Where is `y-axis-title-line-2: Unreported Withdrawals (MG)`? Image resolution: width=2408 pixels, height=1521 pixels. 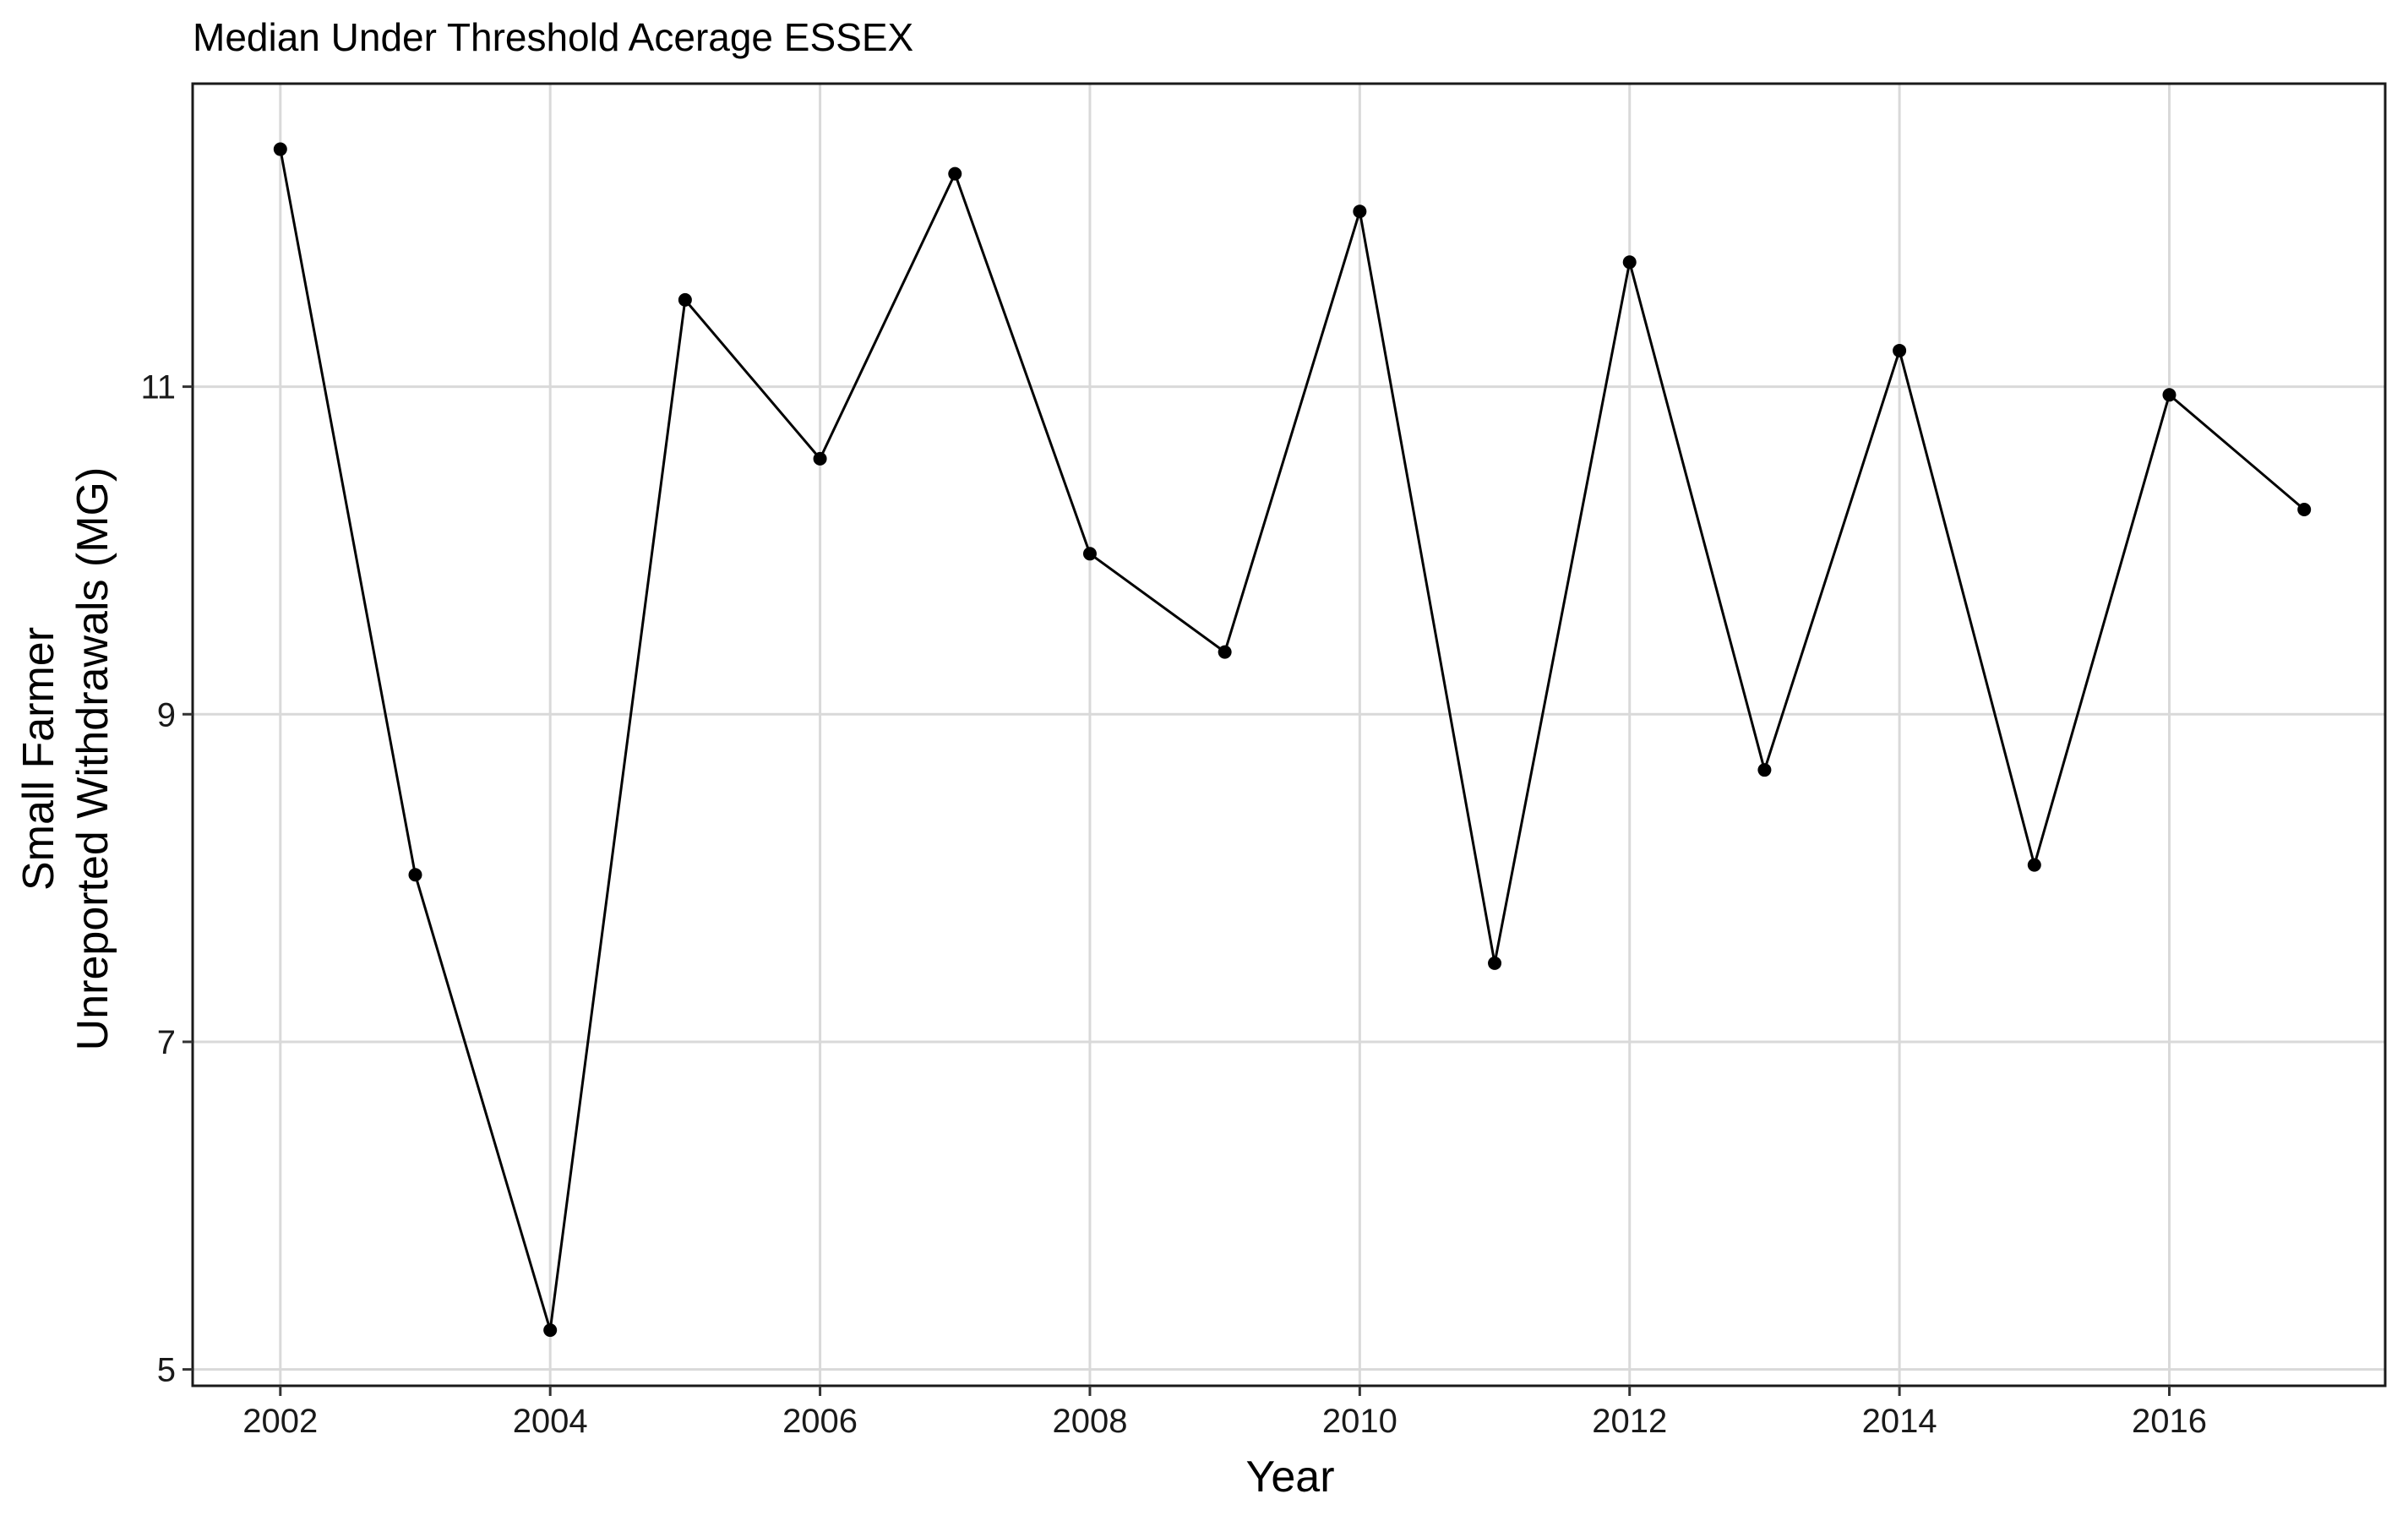 y-axis-title-line-2: Unreported Withdrawals (MG) is located at coordinates (92, 759).